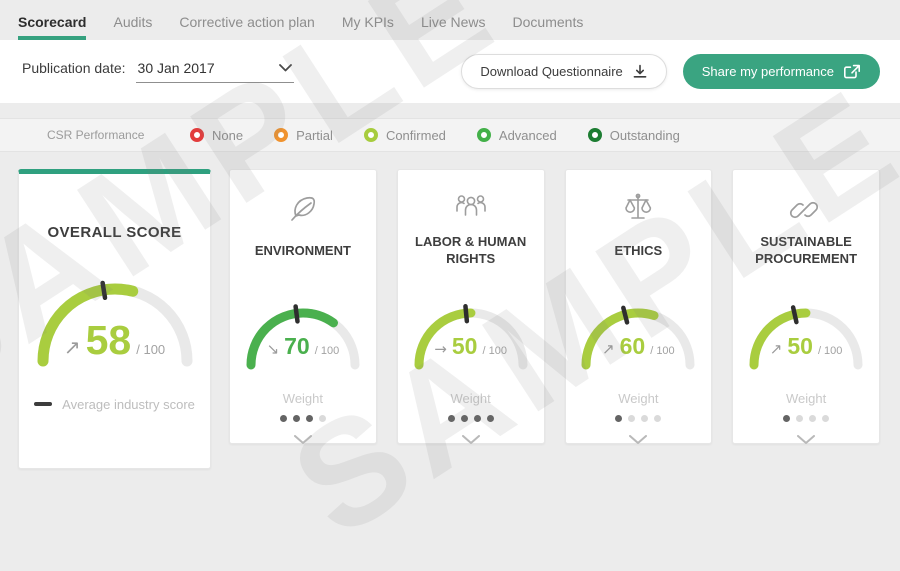  What do you see at coordinates (302, 250) in the screenshot?
I see `environment-title: ENVIRONMENT` at bounding box center [302, 250].